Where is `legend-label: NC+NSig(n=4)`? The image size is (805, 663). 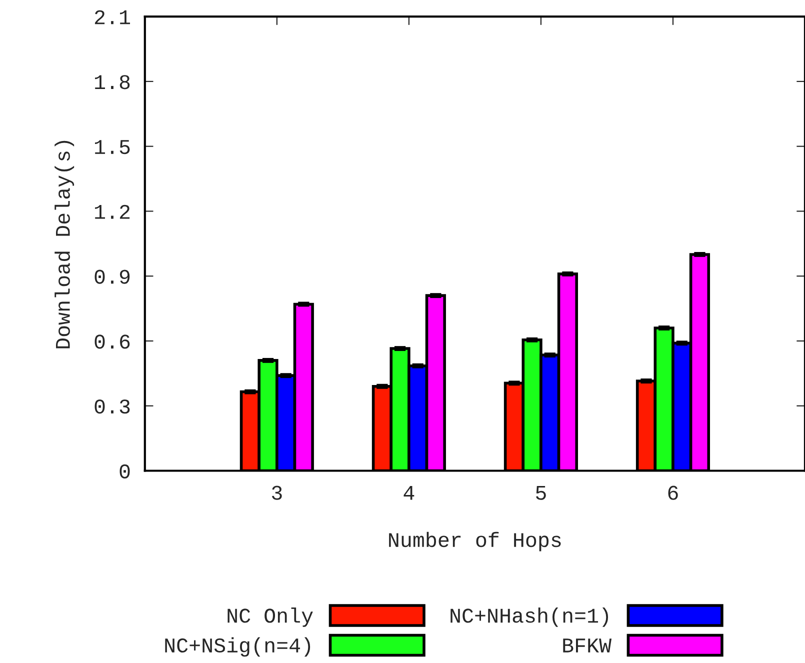
legend-label: NC+NSig(n=4) is located at coordinates (237, 647).